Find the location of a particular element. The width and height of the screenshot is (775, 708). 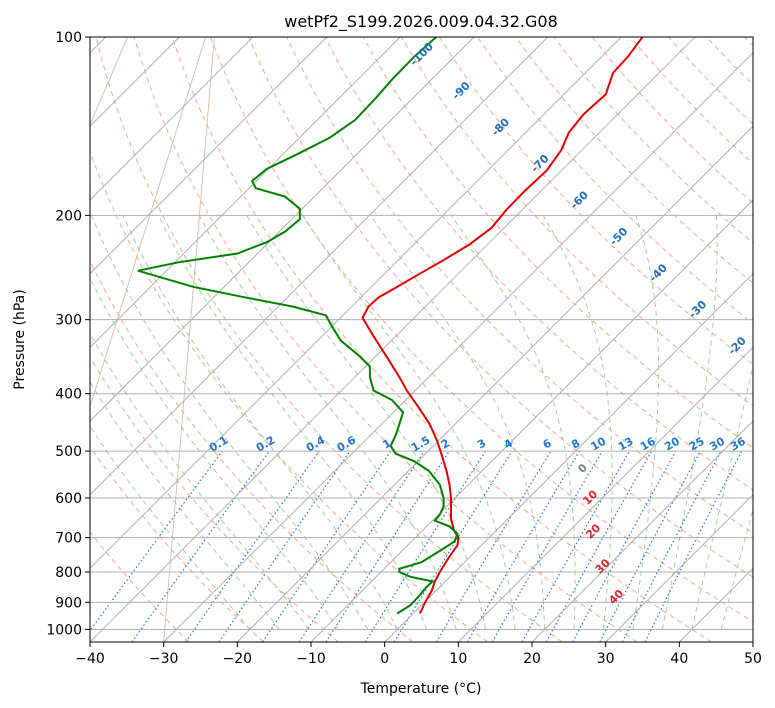

moist-adiabat-label: 40 is located at coordinates (616, 597).